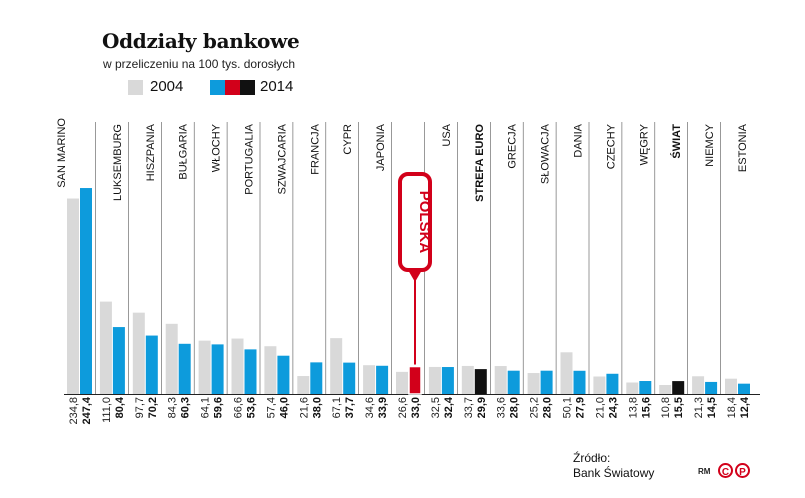  I want to click on category-label-dania: DANIA, so click(579, 140).